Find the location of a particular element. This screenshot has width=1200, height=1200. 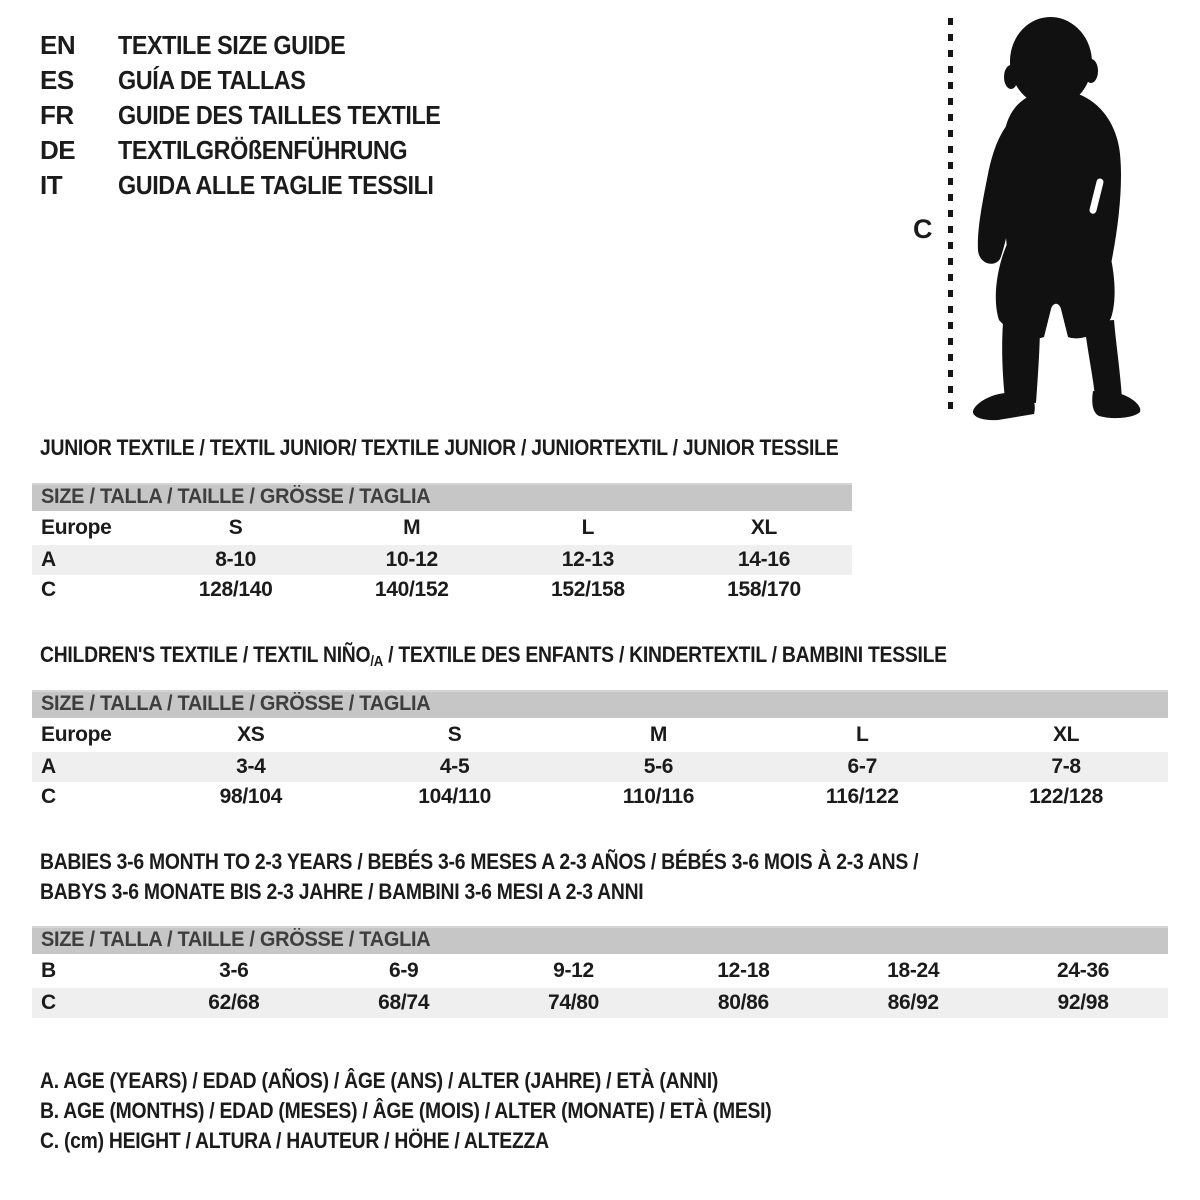

height-cell: 80/86 is located at coordinates (743, 1002).